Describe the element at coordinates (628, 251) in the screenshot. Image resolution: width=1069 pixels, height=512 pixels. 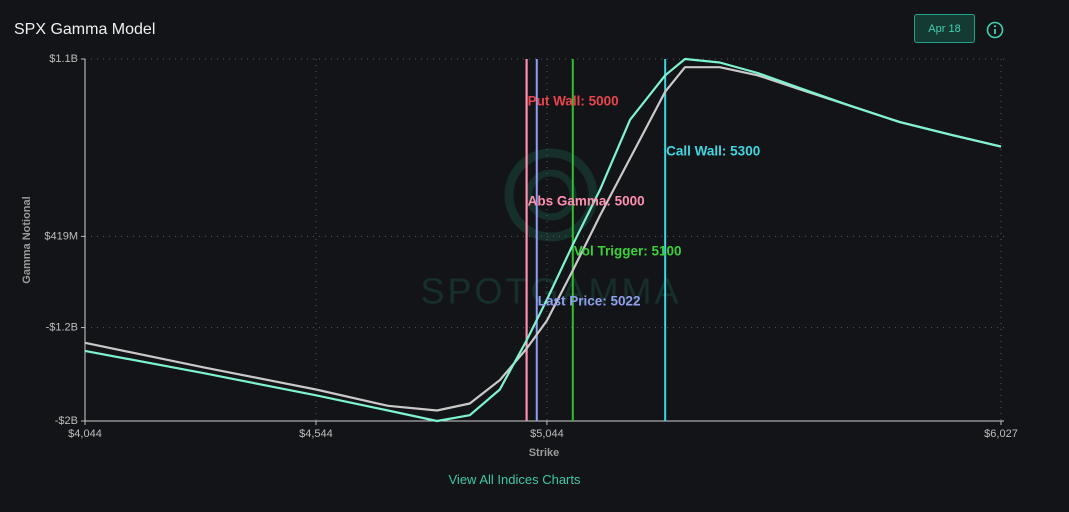
I see `marker-label: Vol Trigger: 5100` at that location.